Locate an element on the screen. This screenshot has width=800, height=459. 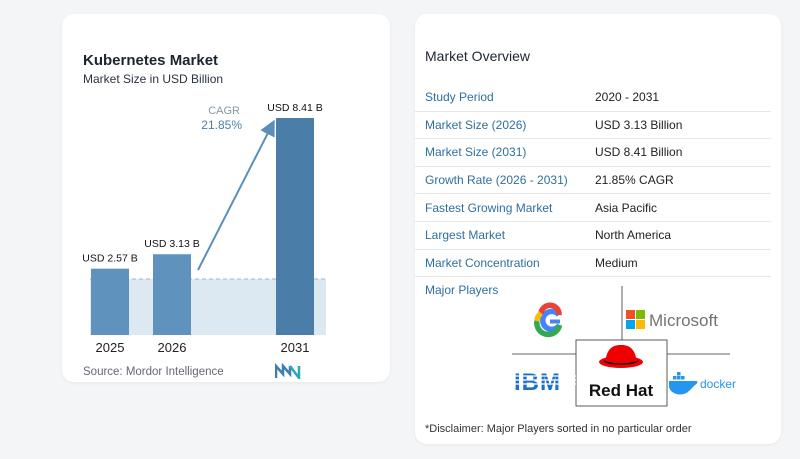
overview-row: Study Period 2020 - 2031 is located at coordinates (593, 98).